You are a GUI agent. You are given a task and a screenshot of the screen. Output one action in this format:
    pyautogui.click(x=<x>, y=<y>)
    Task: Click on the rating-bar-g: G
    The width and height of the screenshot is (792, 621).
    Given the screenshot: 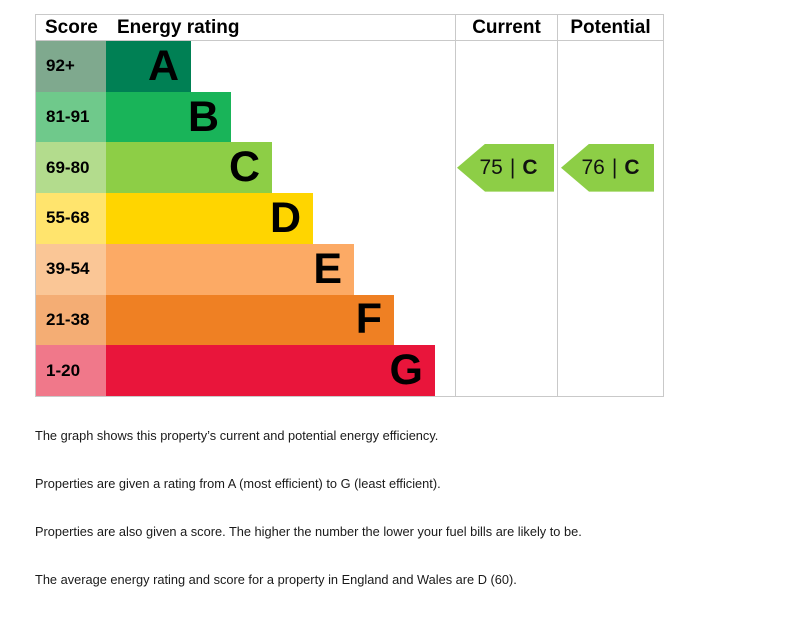 What is the action you would take?
    pyautogui.click(x=270, y=370)
    